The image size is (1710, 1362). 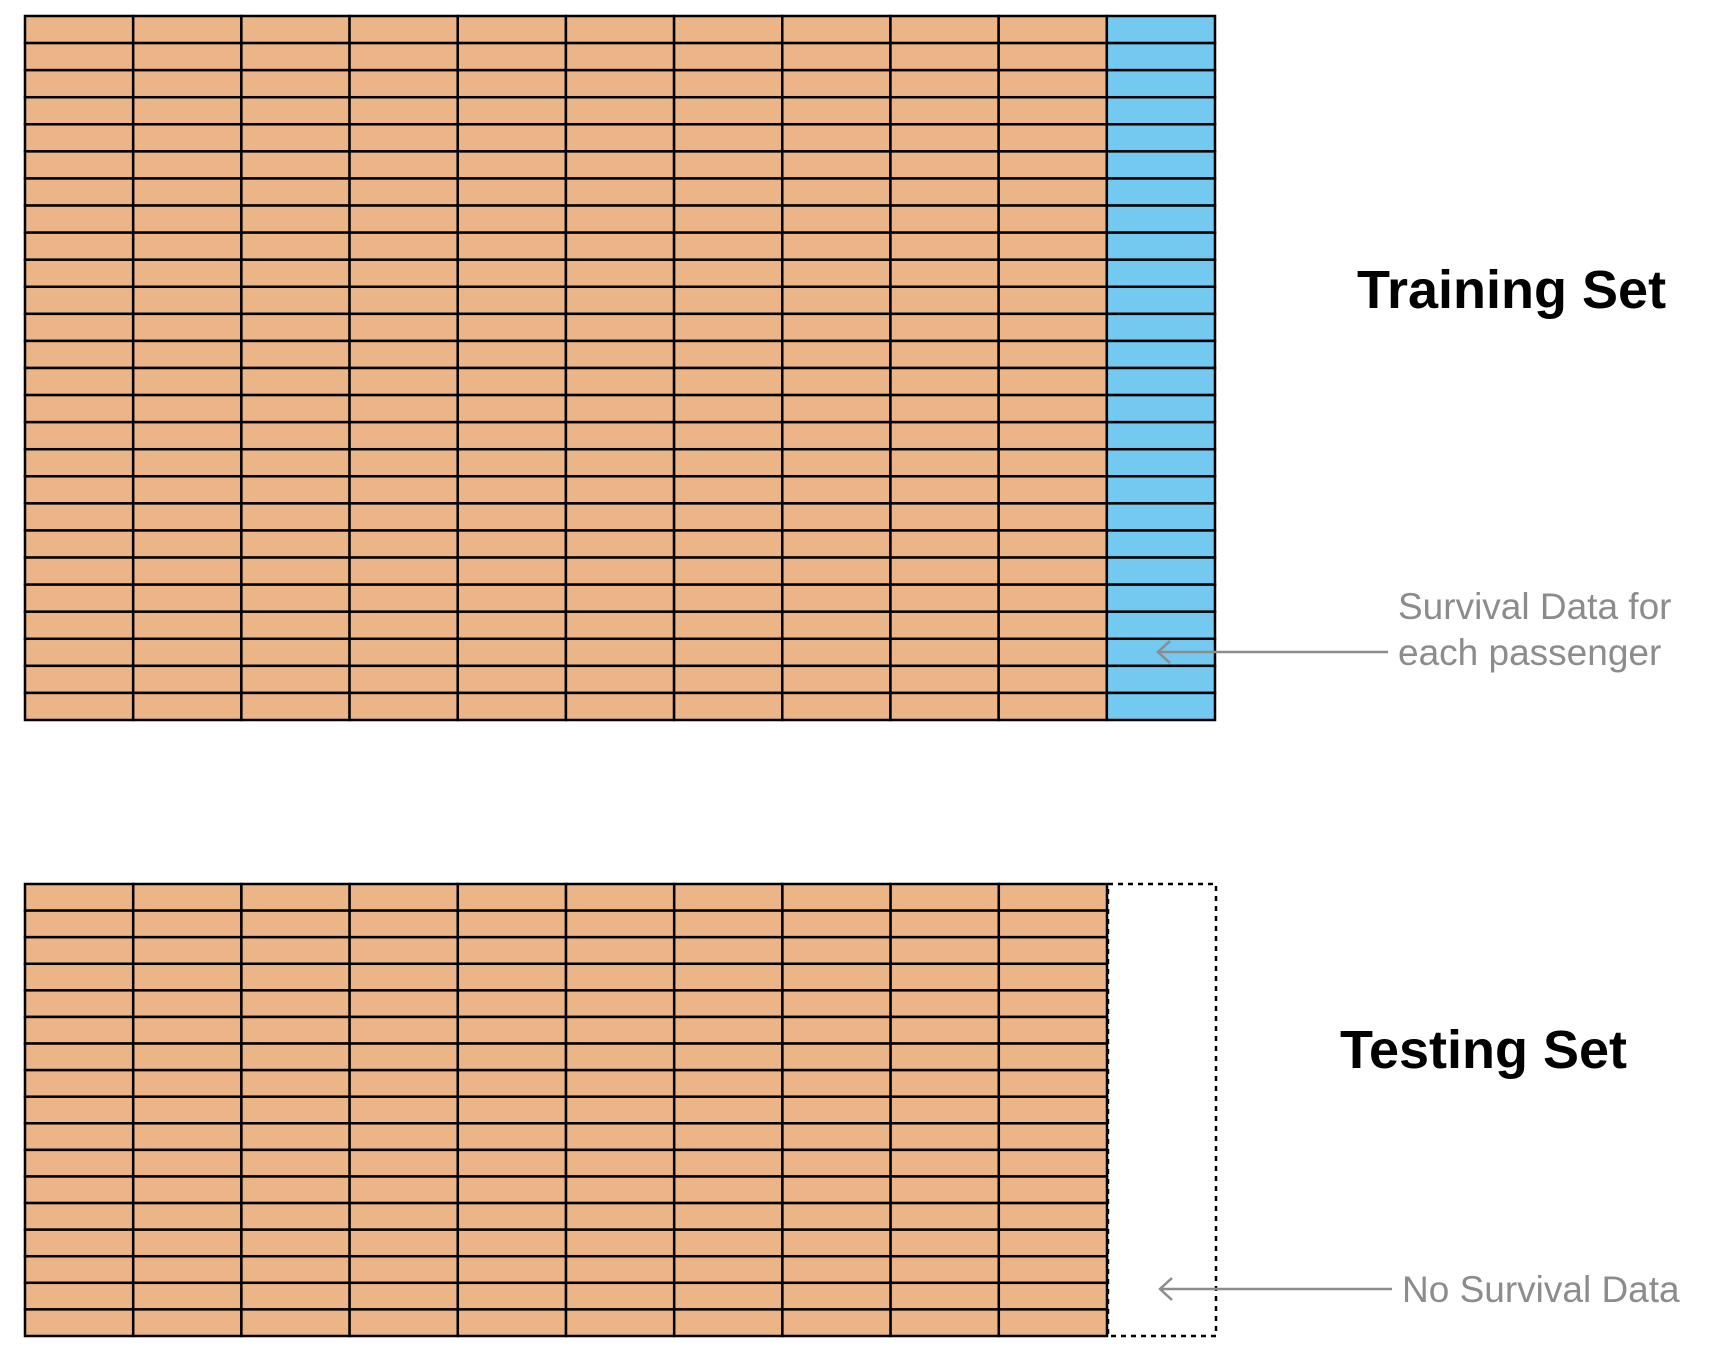 I want to click on arrow-left-icon, so click(x=1272, y=652).